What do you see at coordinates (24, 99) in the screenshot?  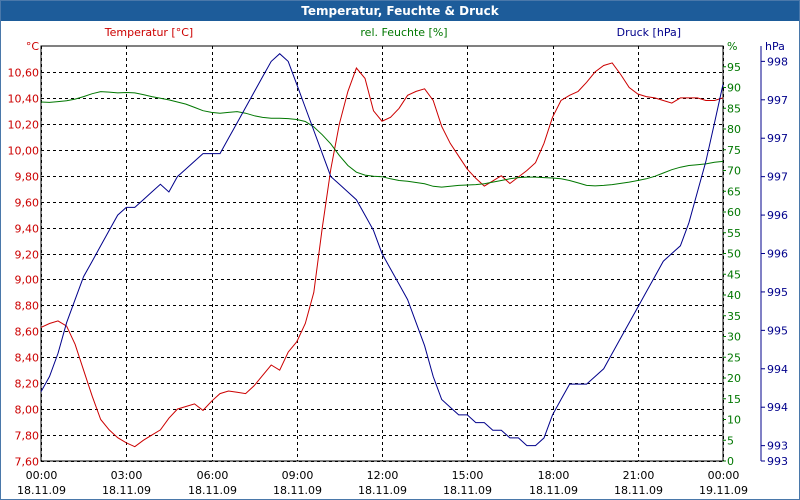 I see `temp-tick-label: 10,40` at bounding box center [24, 99].